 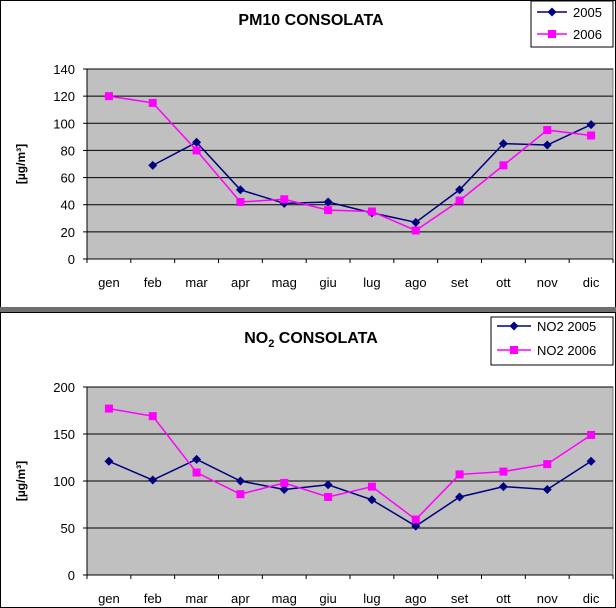 I want to click on chart-title: NO2 CONSOLATA, so click(x=311, y=340).